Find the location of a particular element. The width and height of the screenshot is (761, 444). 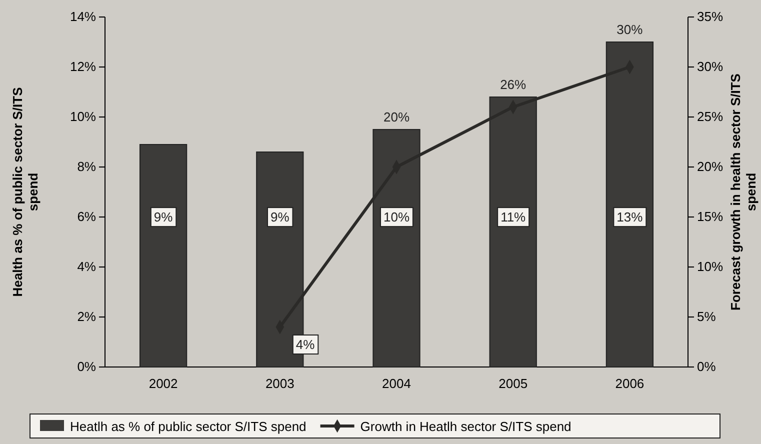

data-label: 20% is located at coordinates (396, 117).